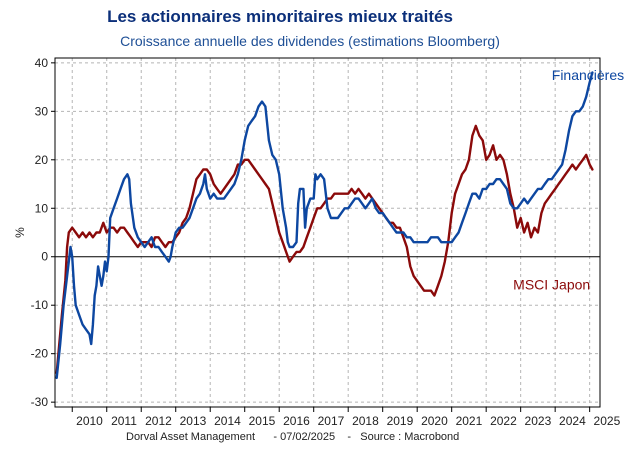 The image size is (641, 459). What do you see at coordinates (42, 160) in the screenshot?
I see `y-tick-label: 20` at bounding box center [42, 160].